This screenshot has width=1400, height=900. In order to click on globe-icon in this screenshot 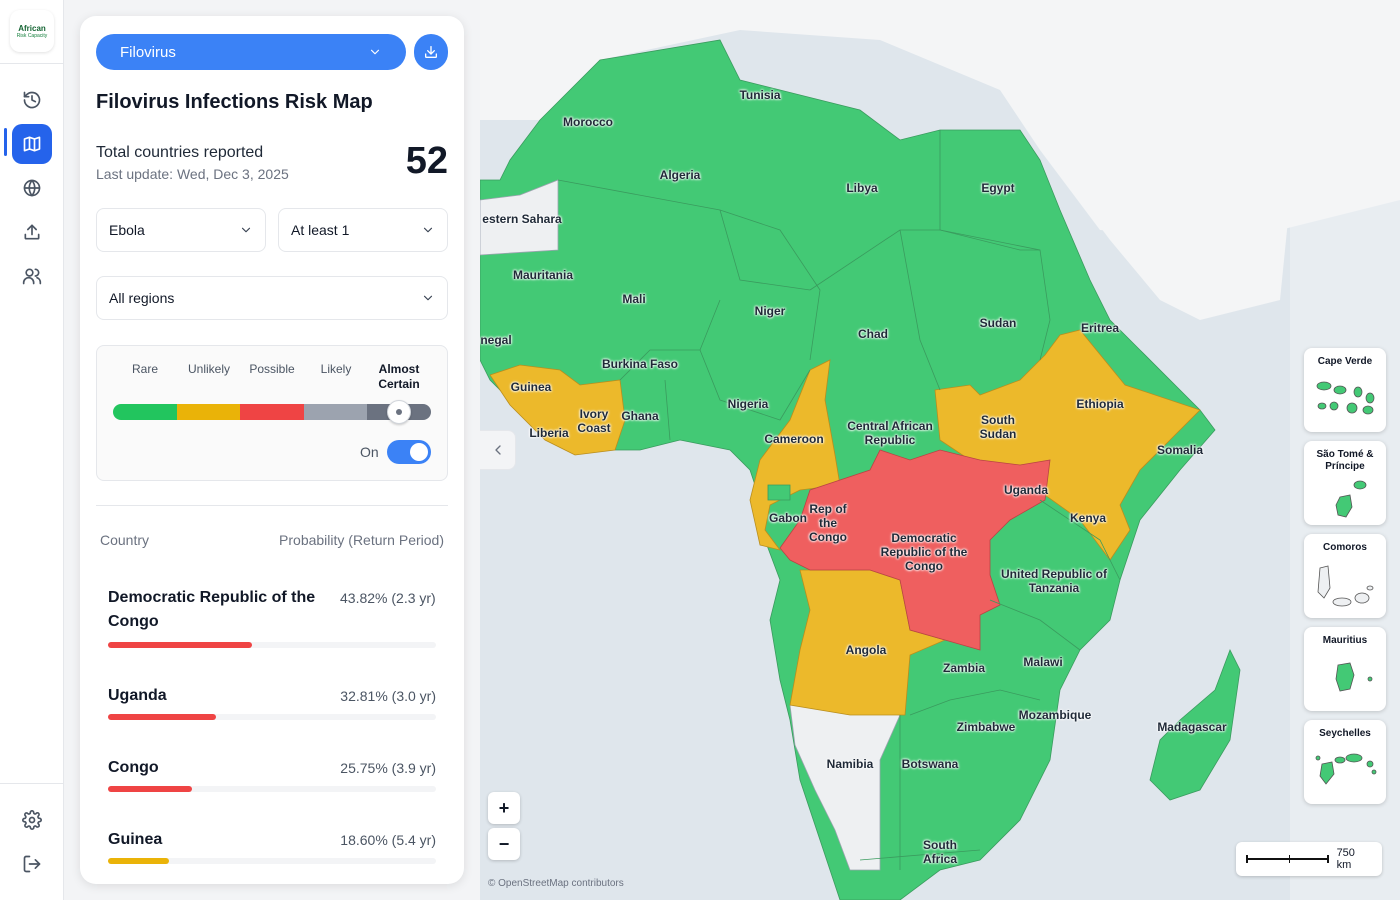, I will do `click(32, 188)`.